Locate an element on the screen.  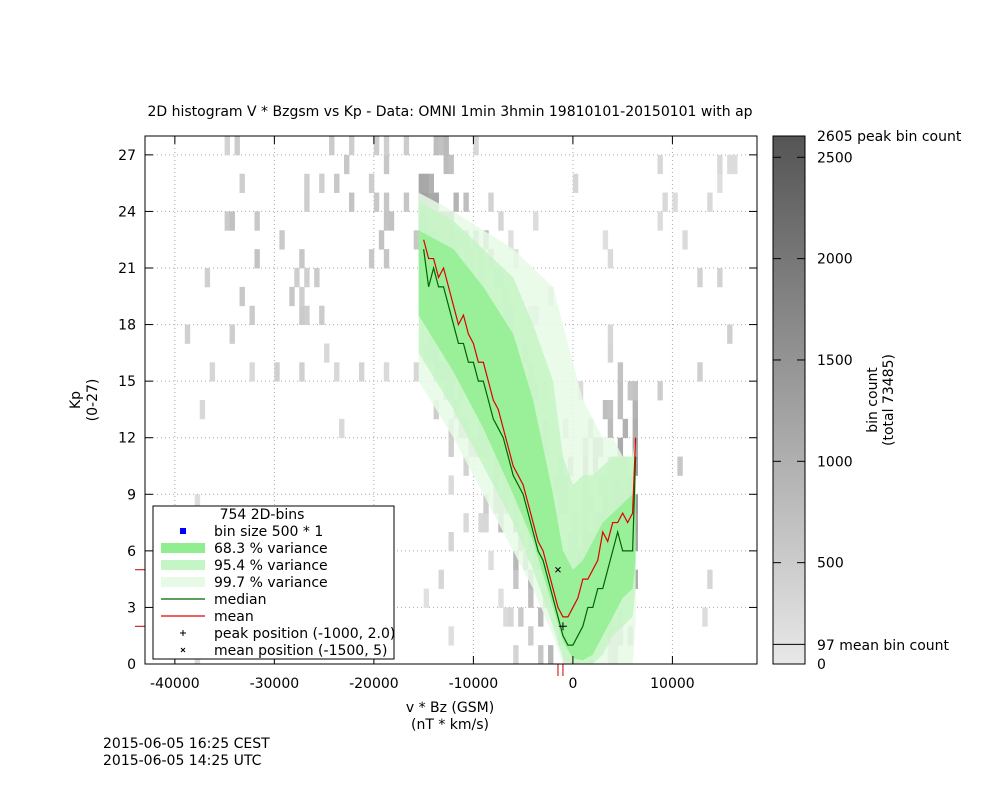
y-tick-label: 24 is located at coordinates (127, 212).